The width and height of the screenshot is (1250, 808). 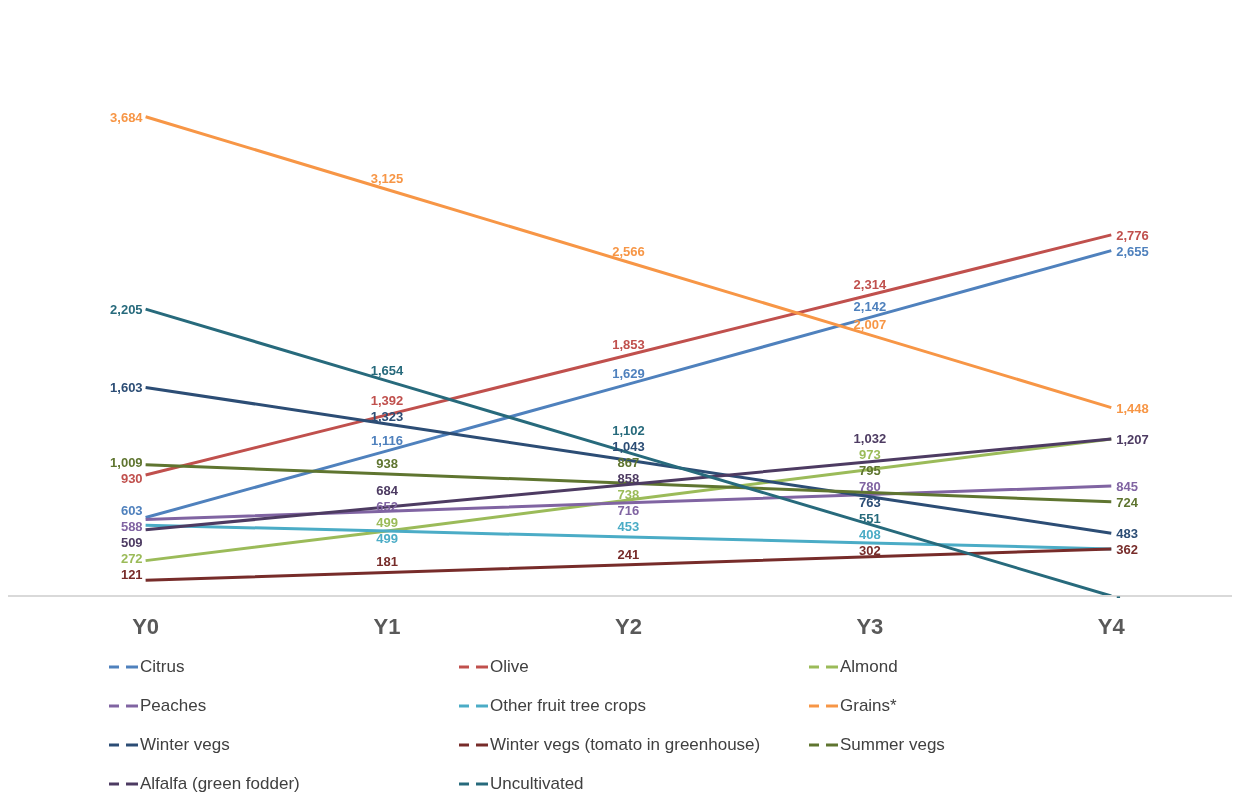 What do you see at coordinates (173, 706) in the screenshot?
I see `legend-label: Peaches` at bounding box center [173, 706].